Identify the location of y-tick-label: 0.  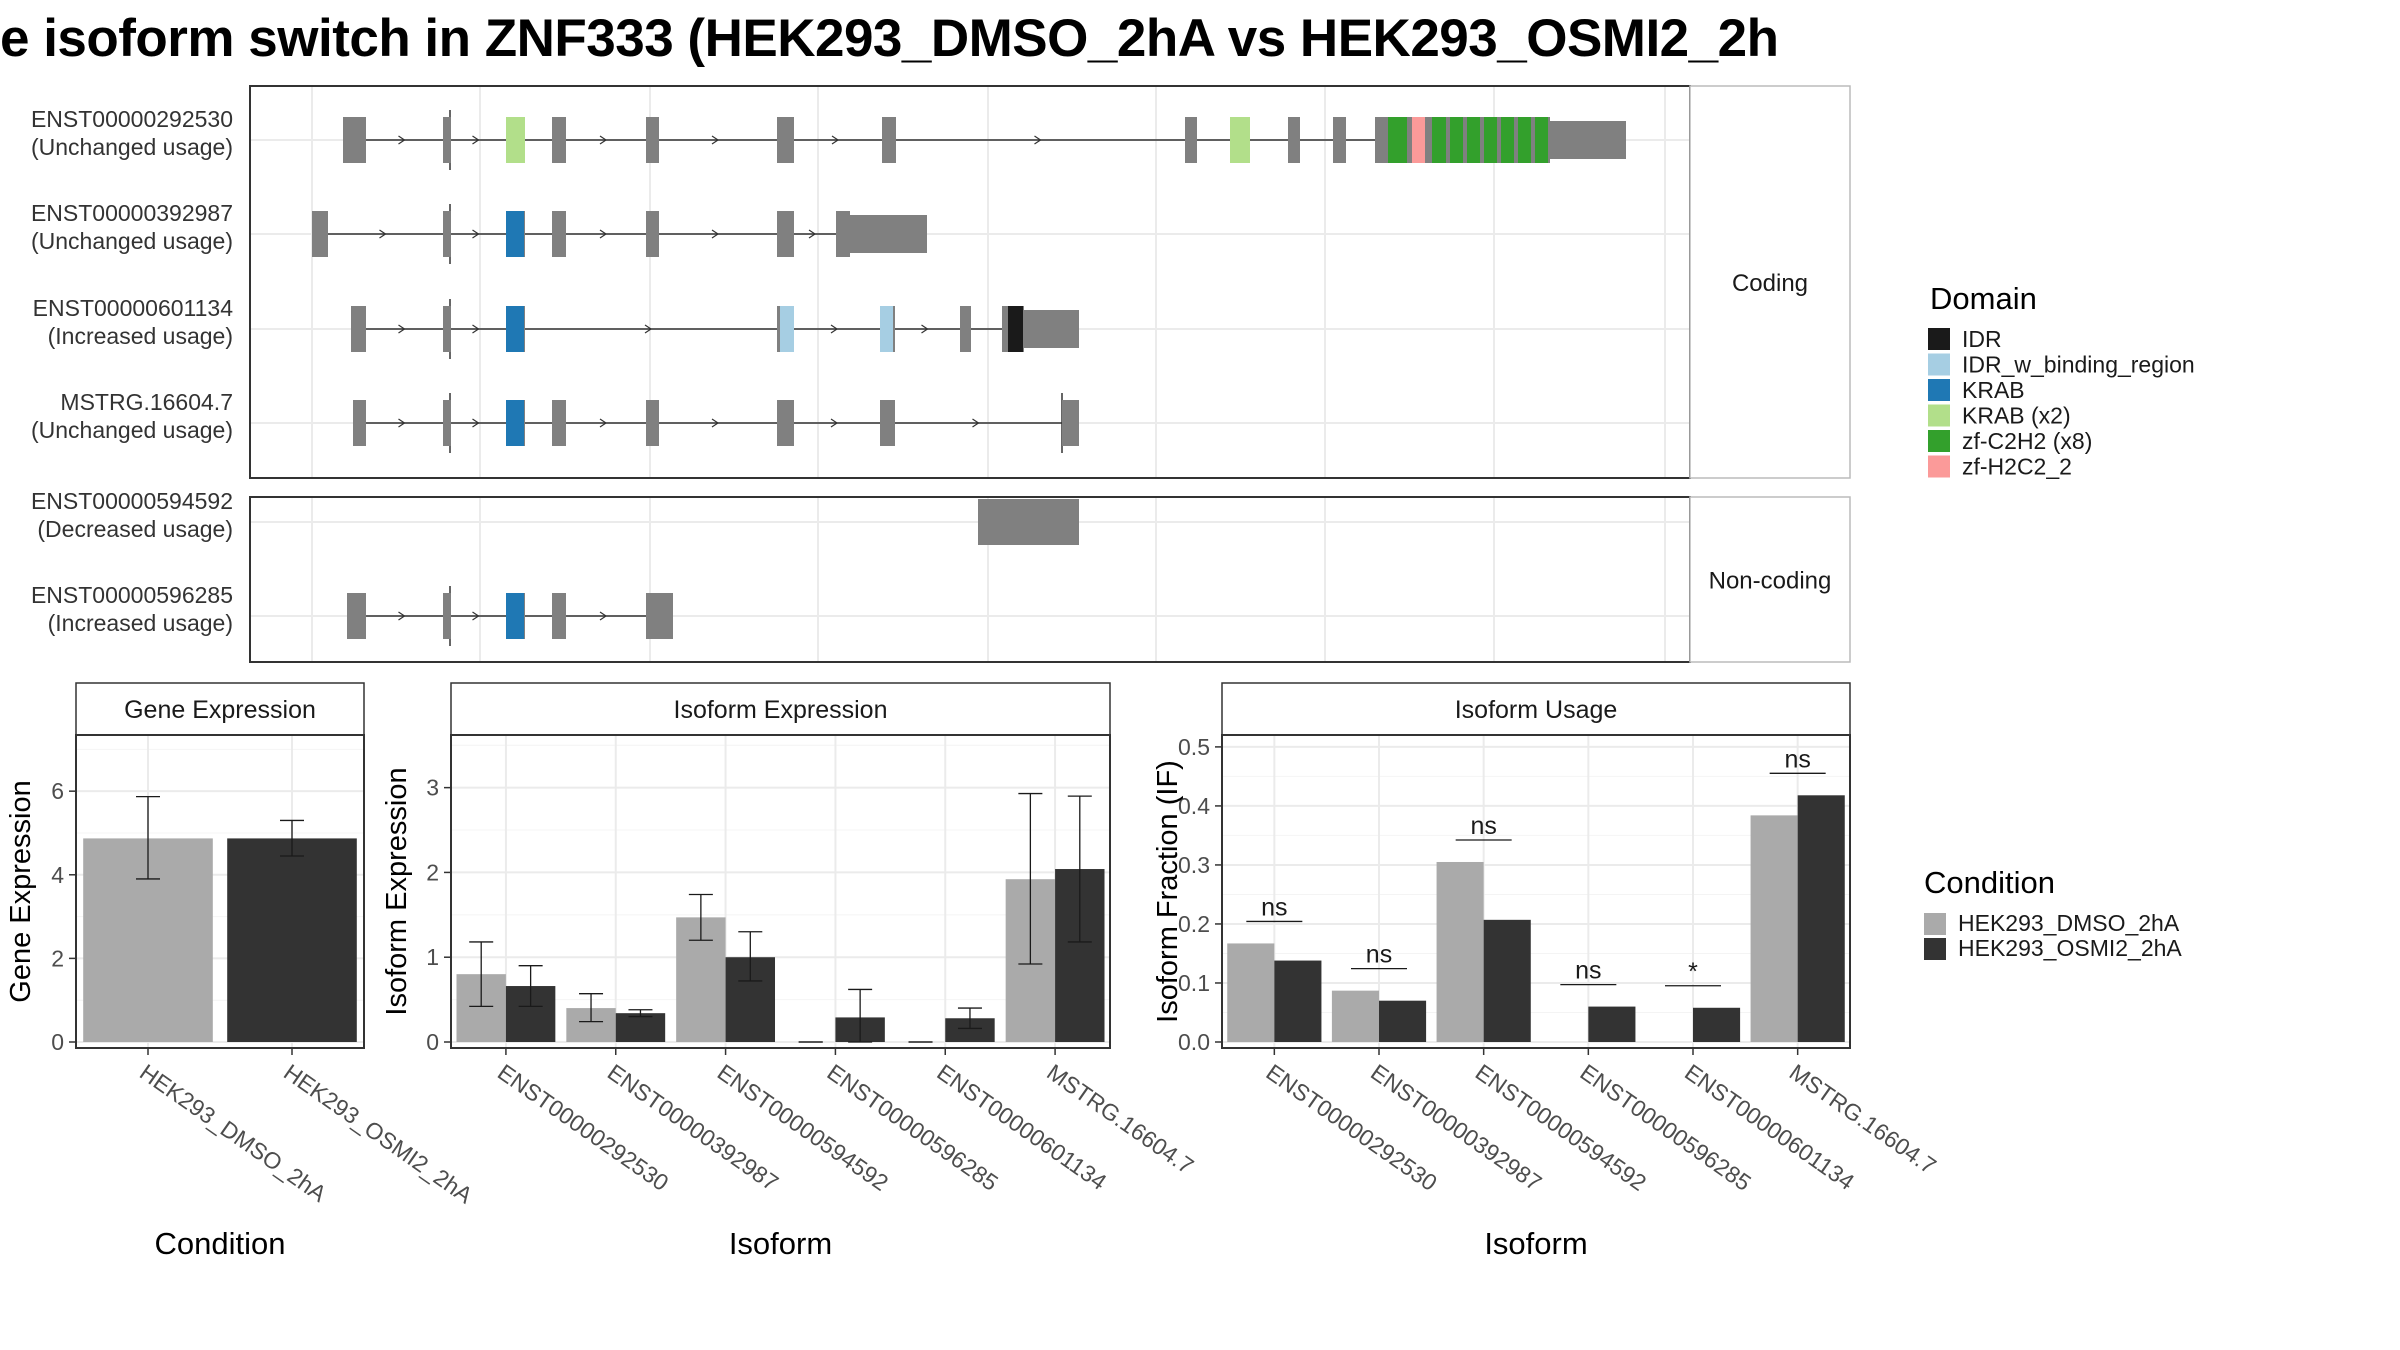
(432, 1042).